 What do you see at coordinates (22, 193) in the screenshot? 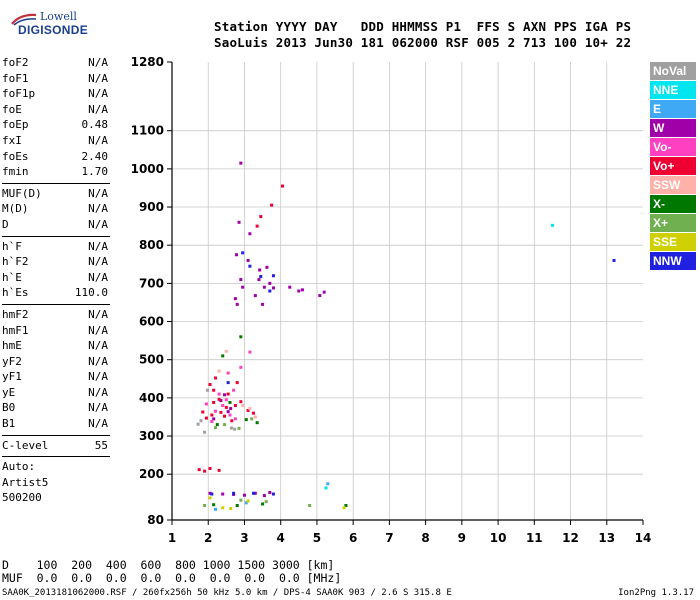
I see `param-name: MUF(D)` at bounding box center [22, 193].